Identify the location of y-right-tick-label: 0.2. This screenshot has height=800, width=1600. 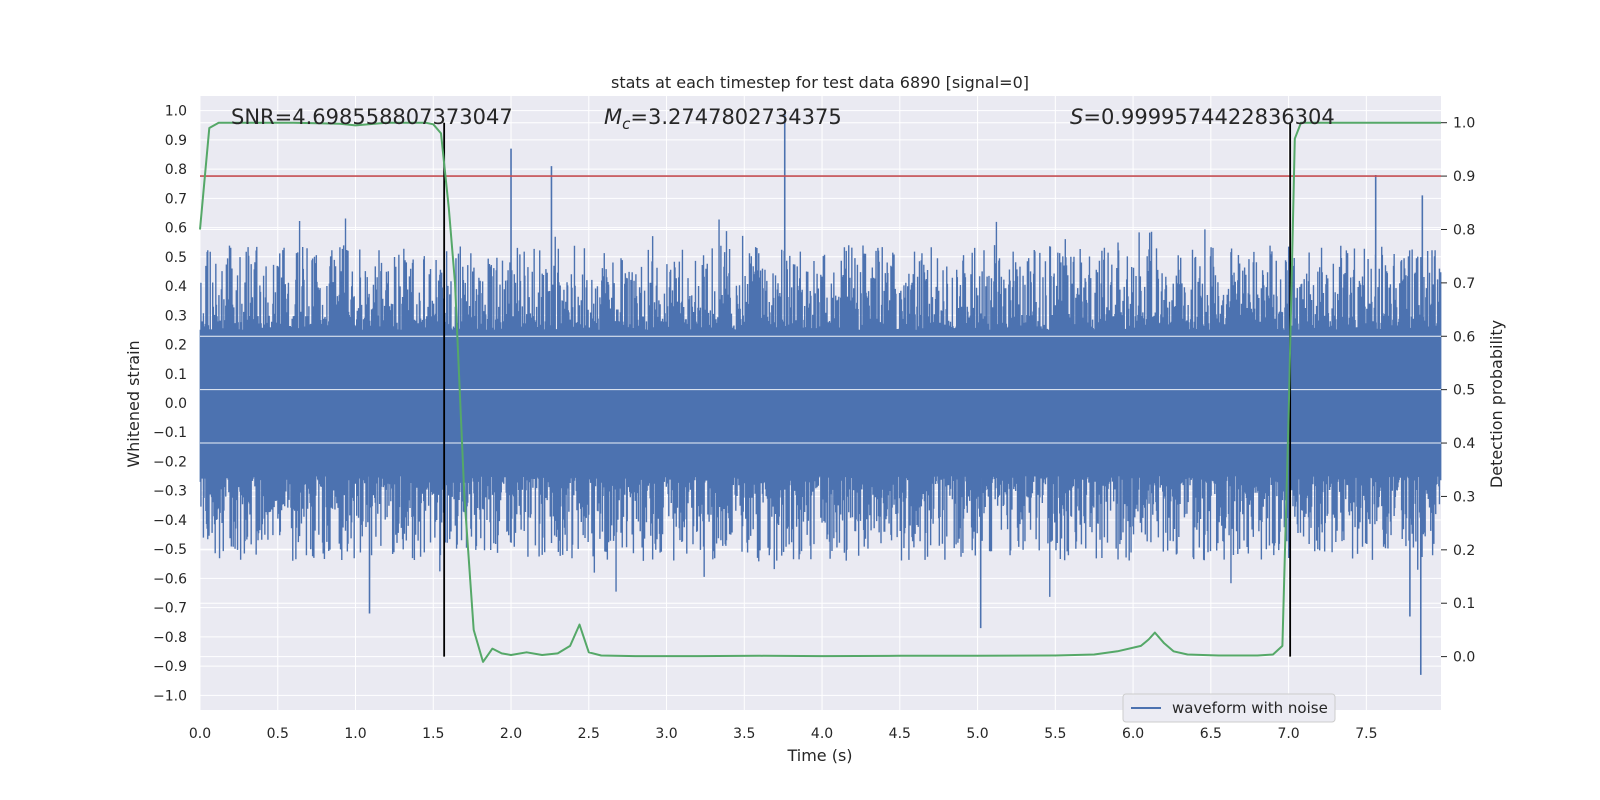
(1464, 551).